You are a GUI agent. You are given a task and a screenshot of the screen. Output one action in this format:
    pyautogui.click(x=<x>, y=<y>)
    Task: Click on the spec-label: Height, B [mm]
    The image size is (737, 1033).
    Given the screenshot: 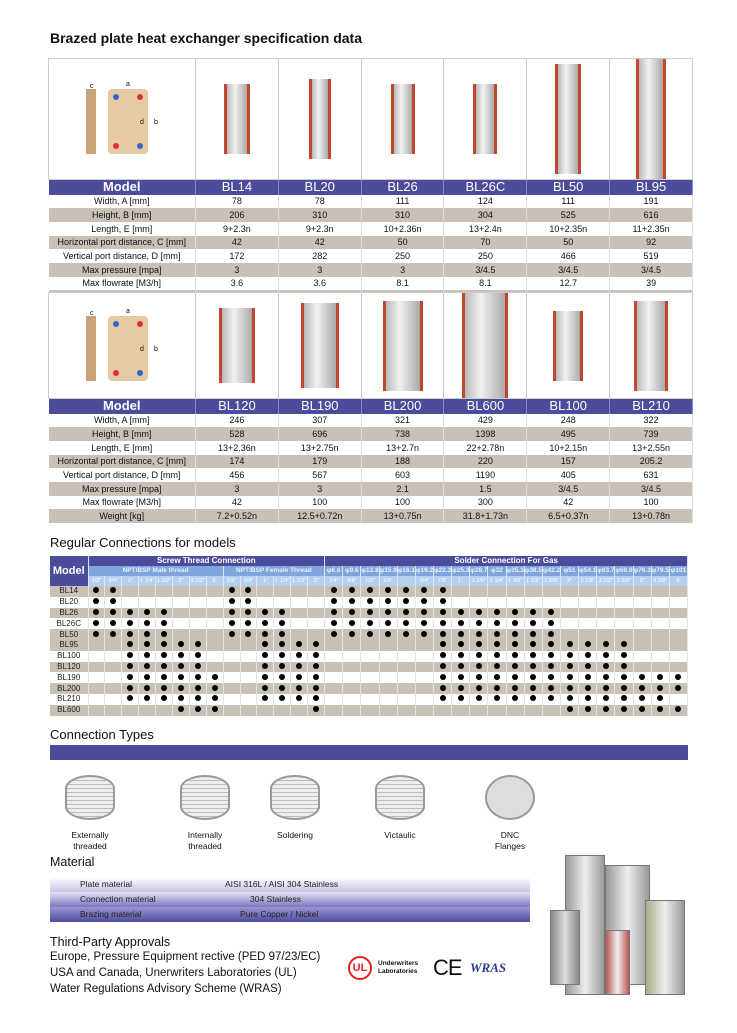 What is the action you would take?
    pyautogui.click(x=122, y=215)
    